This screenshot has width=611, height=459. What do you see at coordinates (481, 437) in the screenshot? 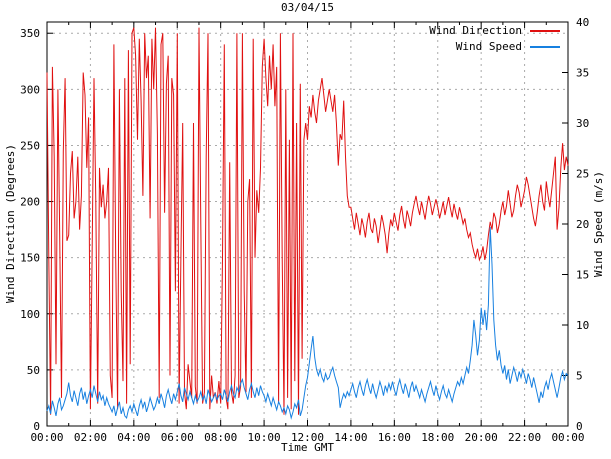
I see `x-tick-label: 20:00` at bounding box center [481, 437].